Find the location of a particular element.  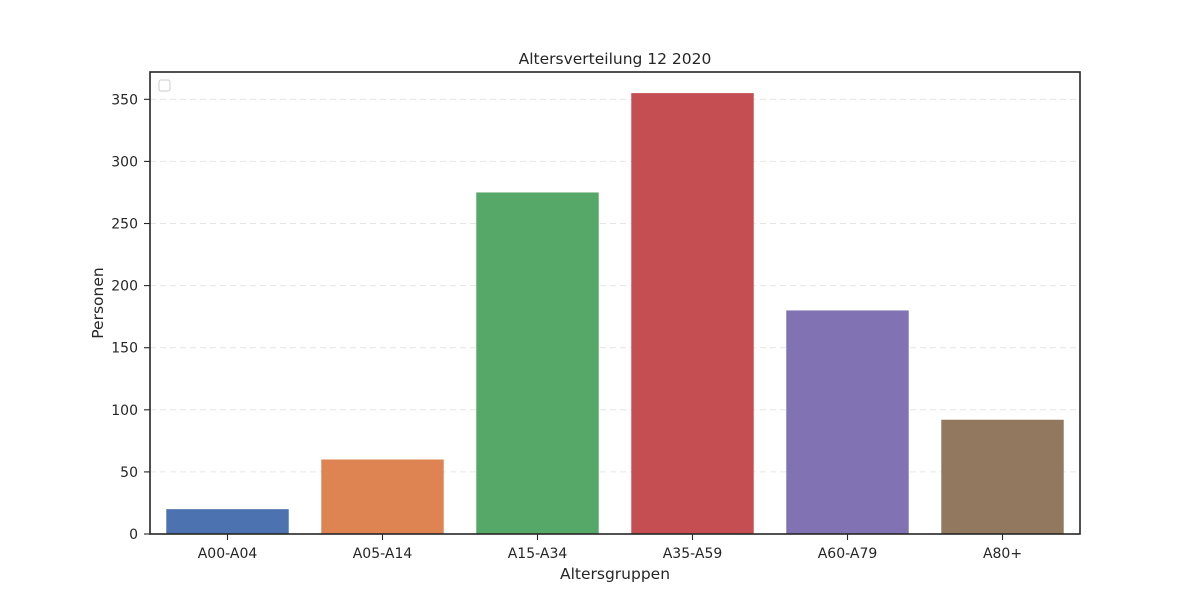

bar-a60-a79 is located at coordinates (847, 422).